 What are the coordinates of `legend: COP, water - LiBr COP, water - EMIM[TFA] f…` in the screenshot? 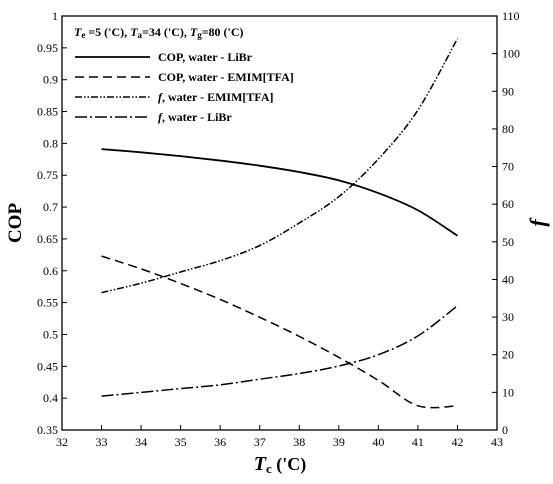 It's located at (184, 87).